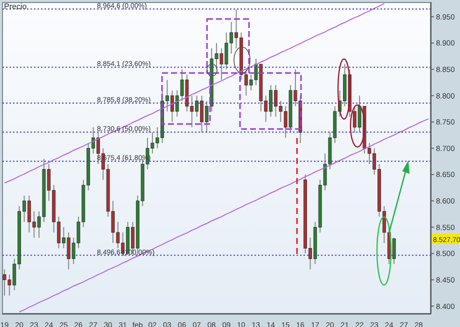 The height and width of the screenshot is (327, 460). What do you see at coordinates (15, 6) in the screenshot?
I see `chart-title: Precio` at bounding box center [15, 6].